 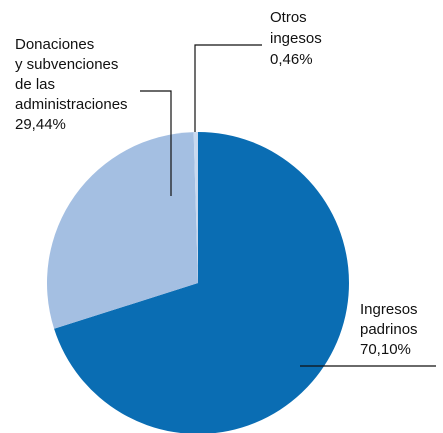 What do you see at coordinates (66, 64) in the screenshot?
I see `slice-label: y subvenciones` at bounding box center [66, 64].